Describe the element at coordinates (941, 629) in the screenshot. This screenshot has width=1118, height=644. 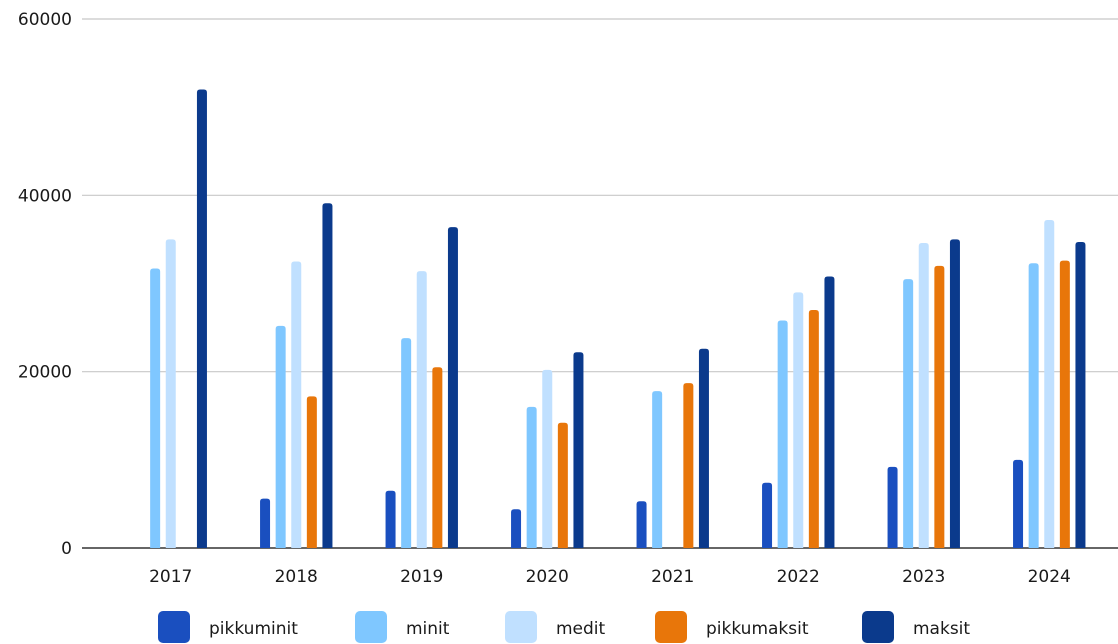
I see `legend-label-maksit: maksit` at that location.